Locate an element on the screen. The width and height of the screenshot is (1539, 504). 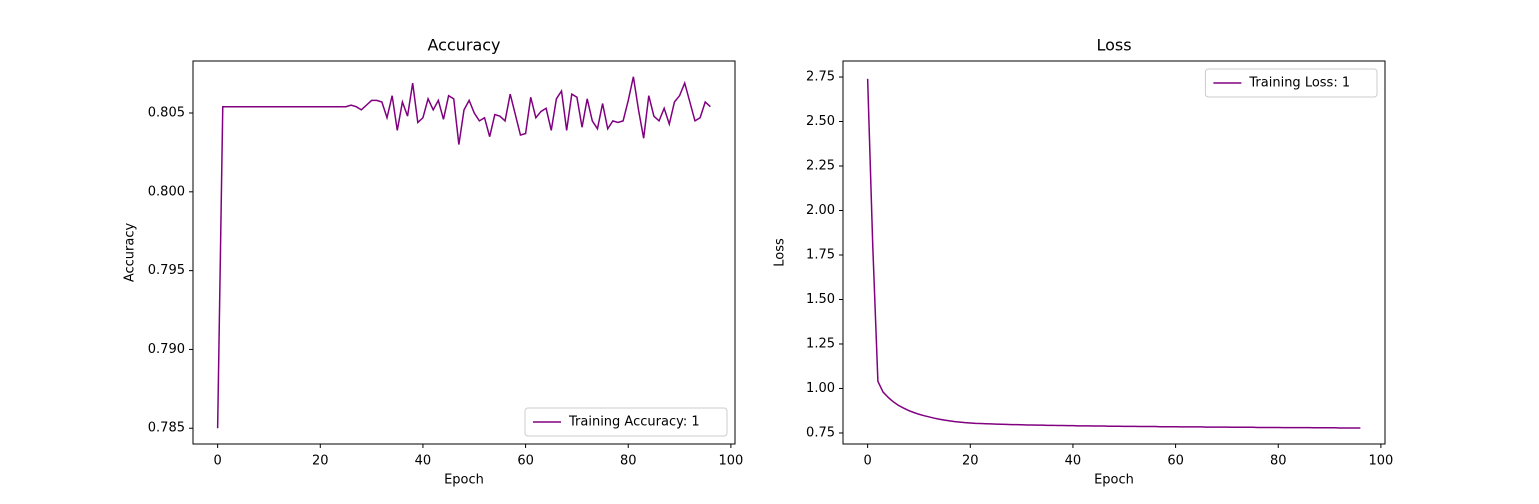
y-tick-label: 2.00 is located at coordinates (820, 210).